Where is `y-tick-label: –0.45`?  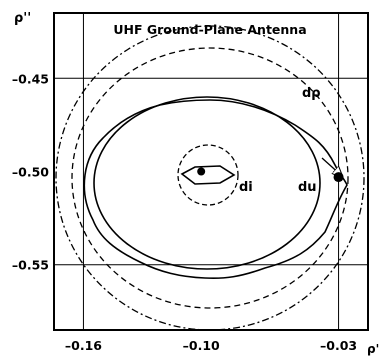
y-tick-label: –0.45 is located at coordinates (30, 78).